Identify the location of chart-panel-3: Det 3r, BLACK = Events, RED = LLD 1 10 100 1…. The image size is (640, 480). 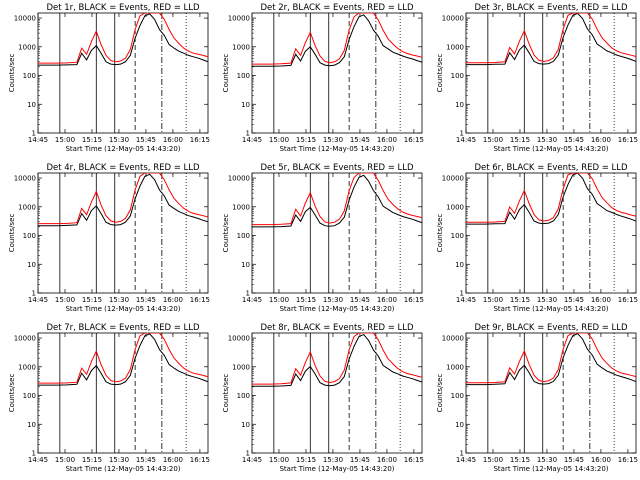
(537, 78).